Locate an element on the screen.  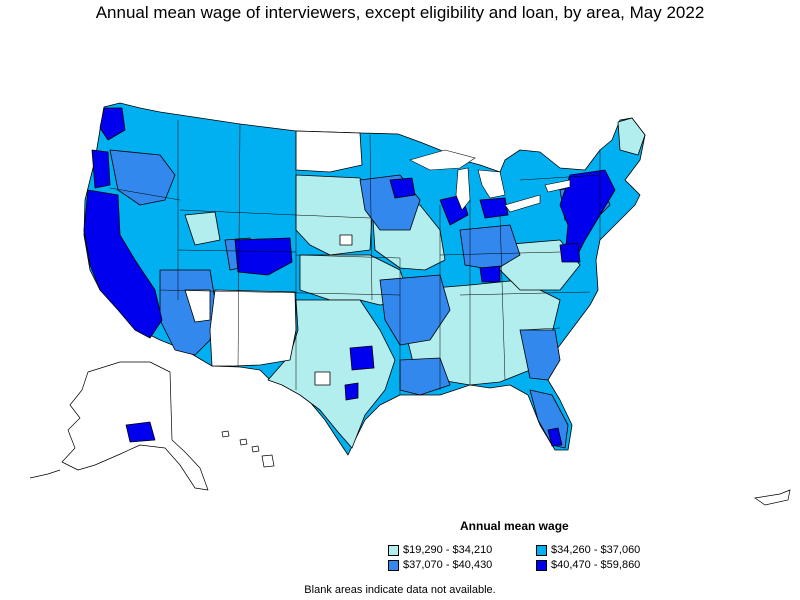
legend-title: Annual mean wage is located at coordinates (514, 526).